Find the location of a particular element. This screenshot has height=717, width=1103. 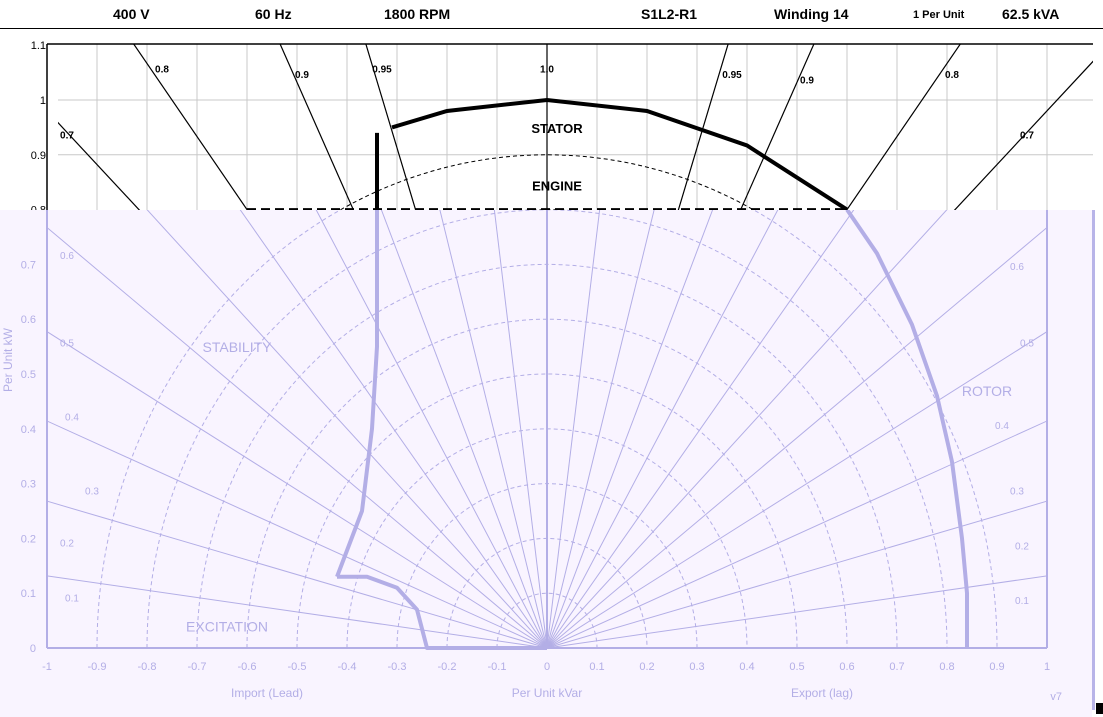

voltage-label: 400 V is located at coordinates (131, 14).